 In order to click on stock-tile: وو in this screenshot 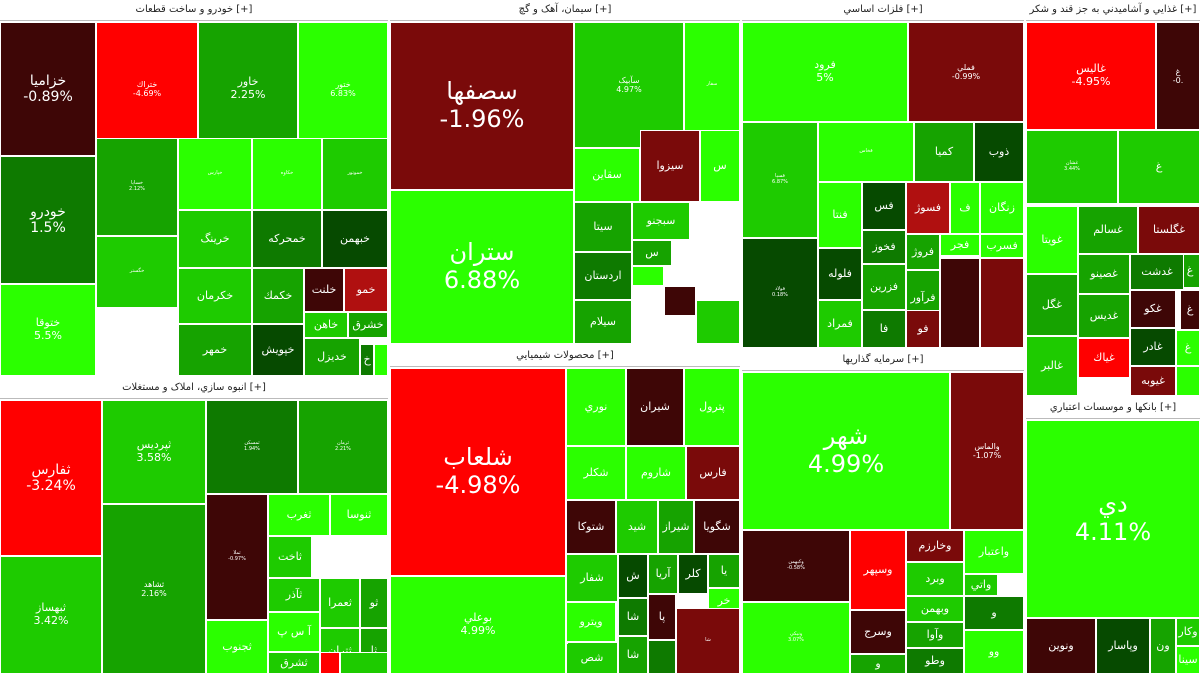, I will do `click(994, 652)`.